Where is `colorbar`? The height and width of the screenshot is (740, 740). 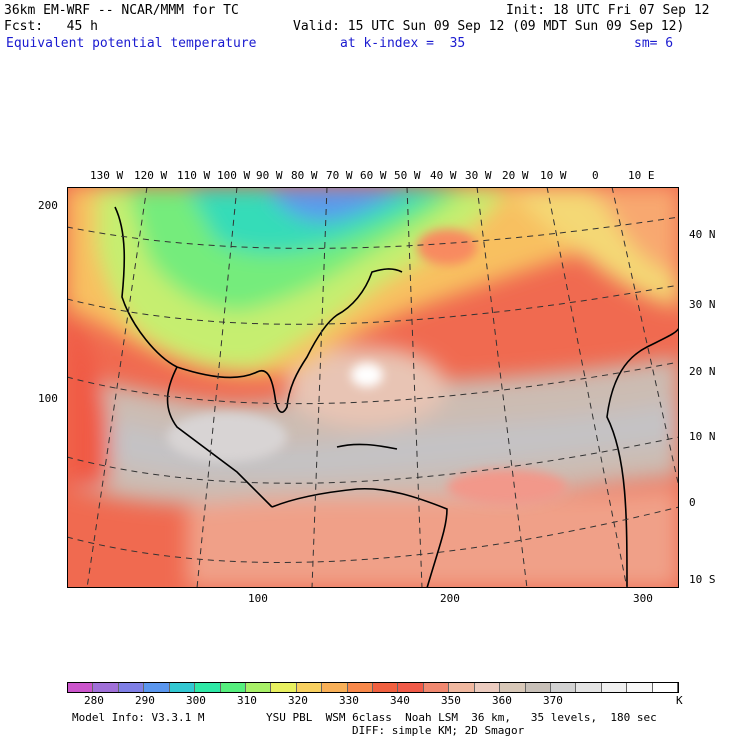
colorbar is located at coordinates (373, 687).